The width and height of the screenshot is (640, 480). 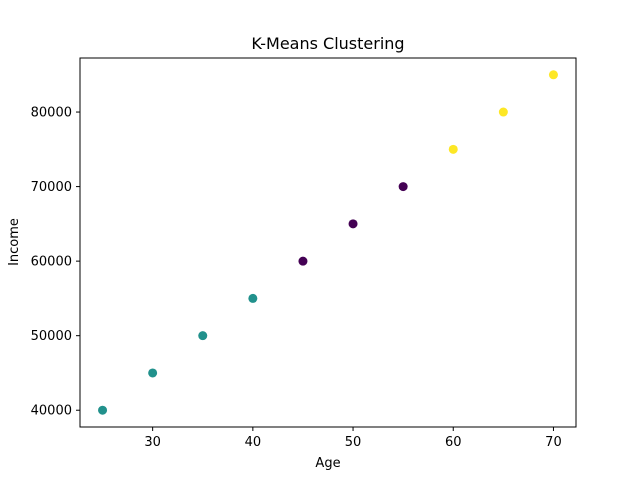 I want to click on y-axis-label: Income, so click(x=14, y=242).